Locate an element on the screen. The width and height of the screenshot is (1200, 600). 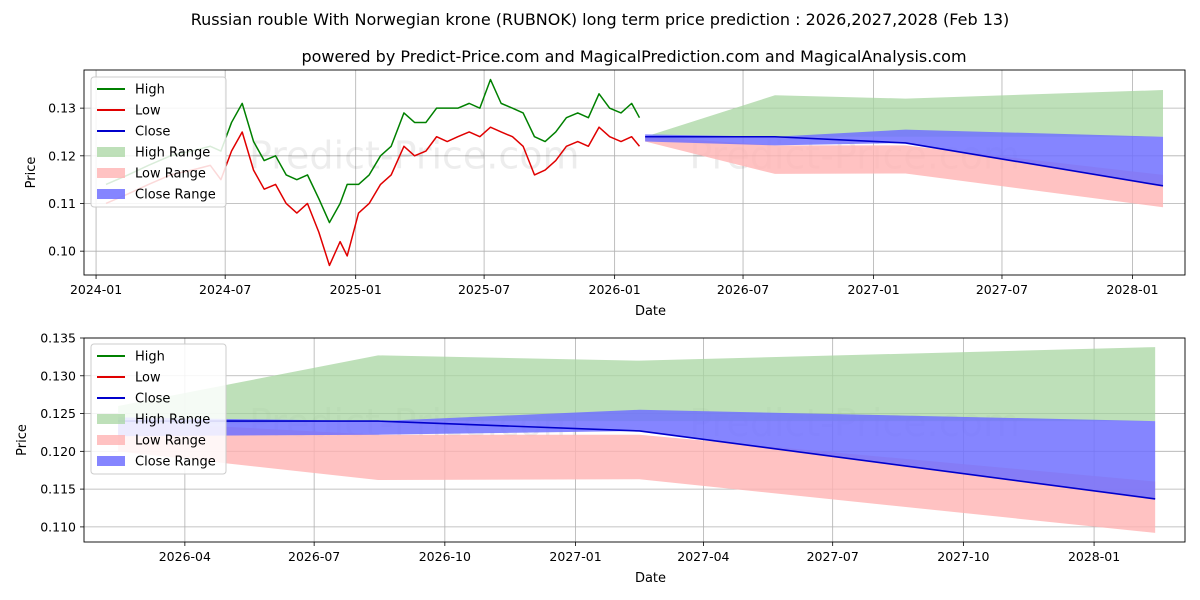
y-tick-label: 0.130 is located at coordinates (58, 375).